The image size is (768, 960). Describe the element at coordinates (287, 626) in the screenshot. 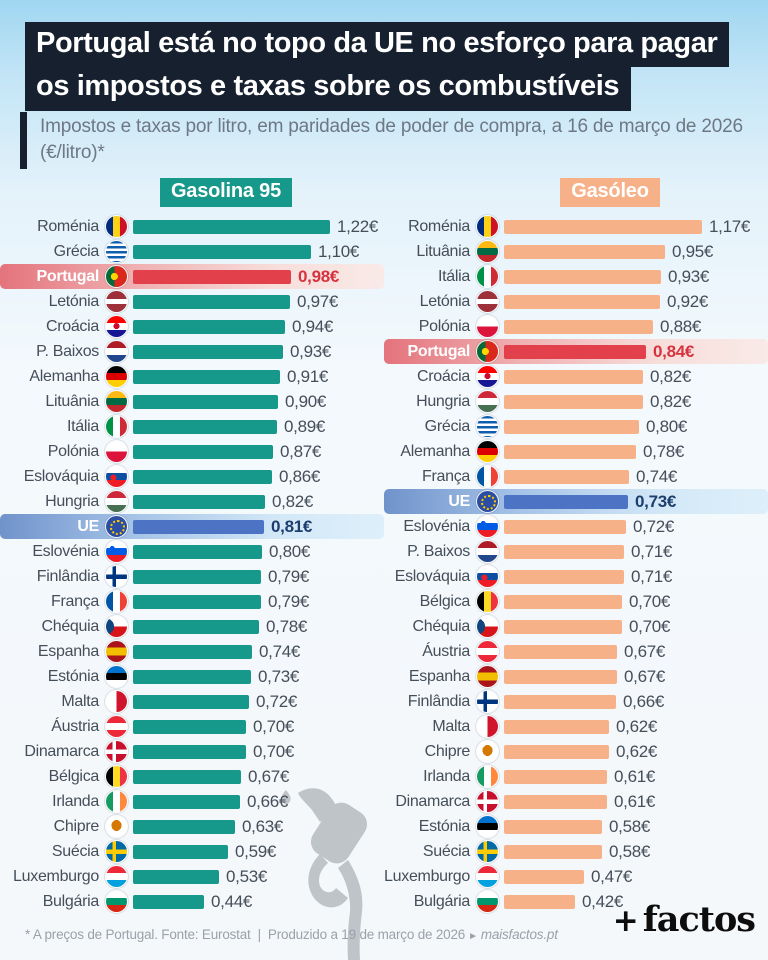

I see `bar-value: 0,78€` at that location.